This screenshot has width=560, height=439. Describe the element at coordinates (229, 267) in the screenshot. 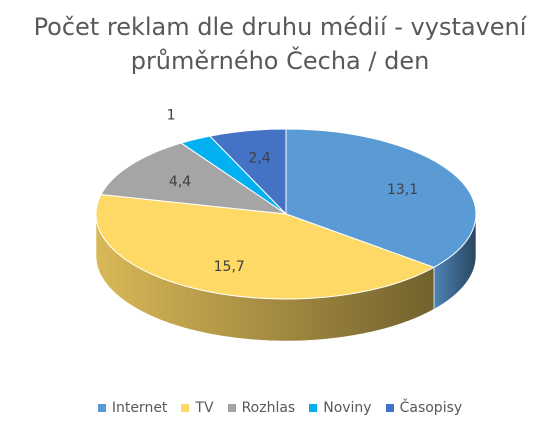

I see `data-label-tv: 15,7` at that location.